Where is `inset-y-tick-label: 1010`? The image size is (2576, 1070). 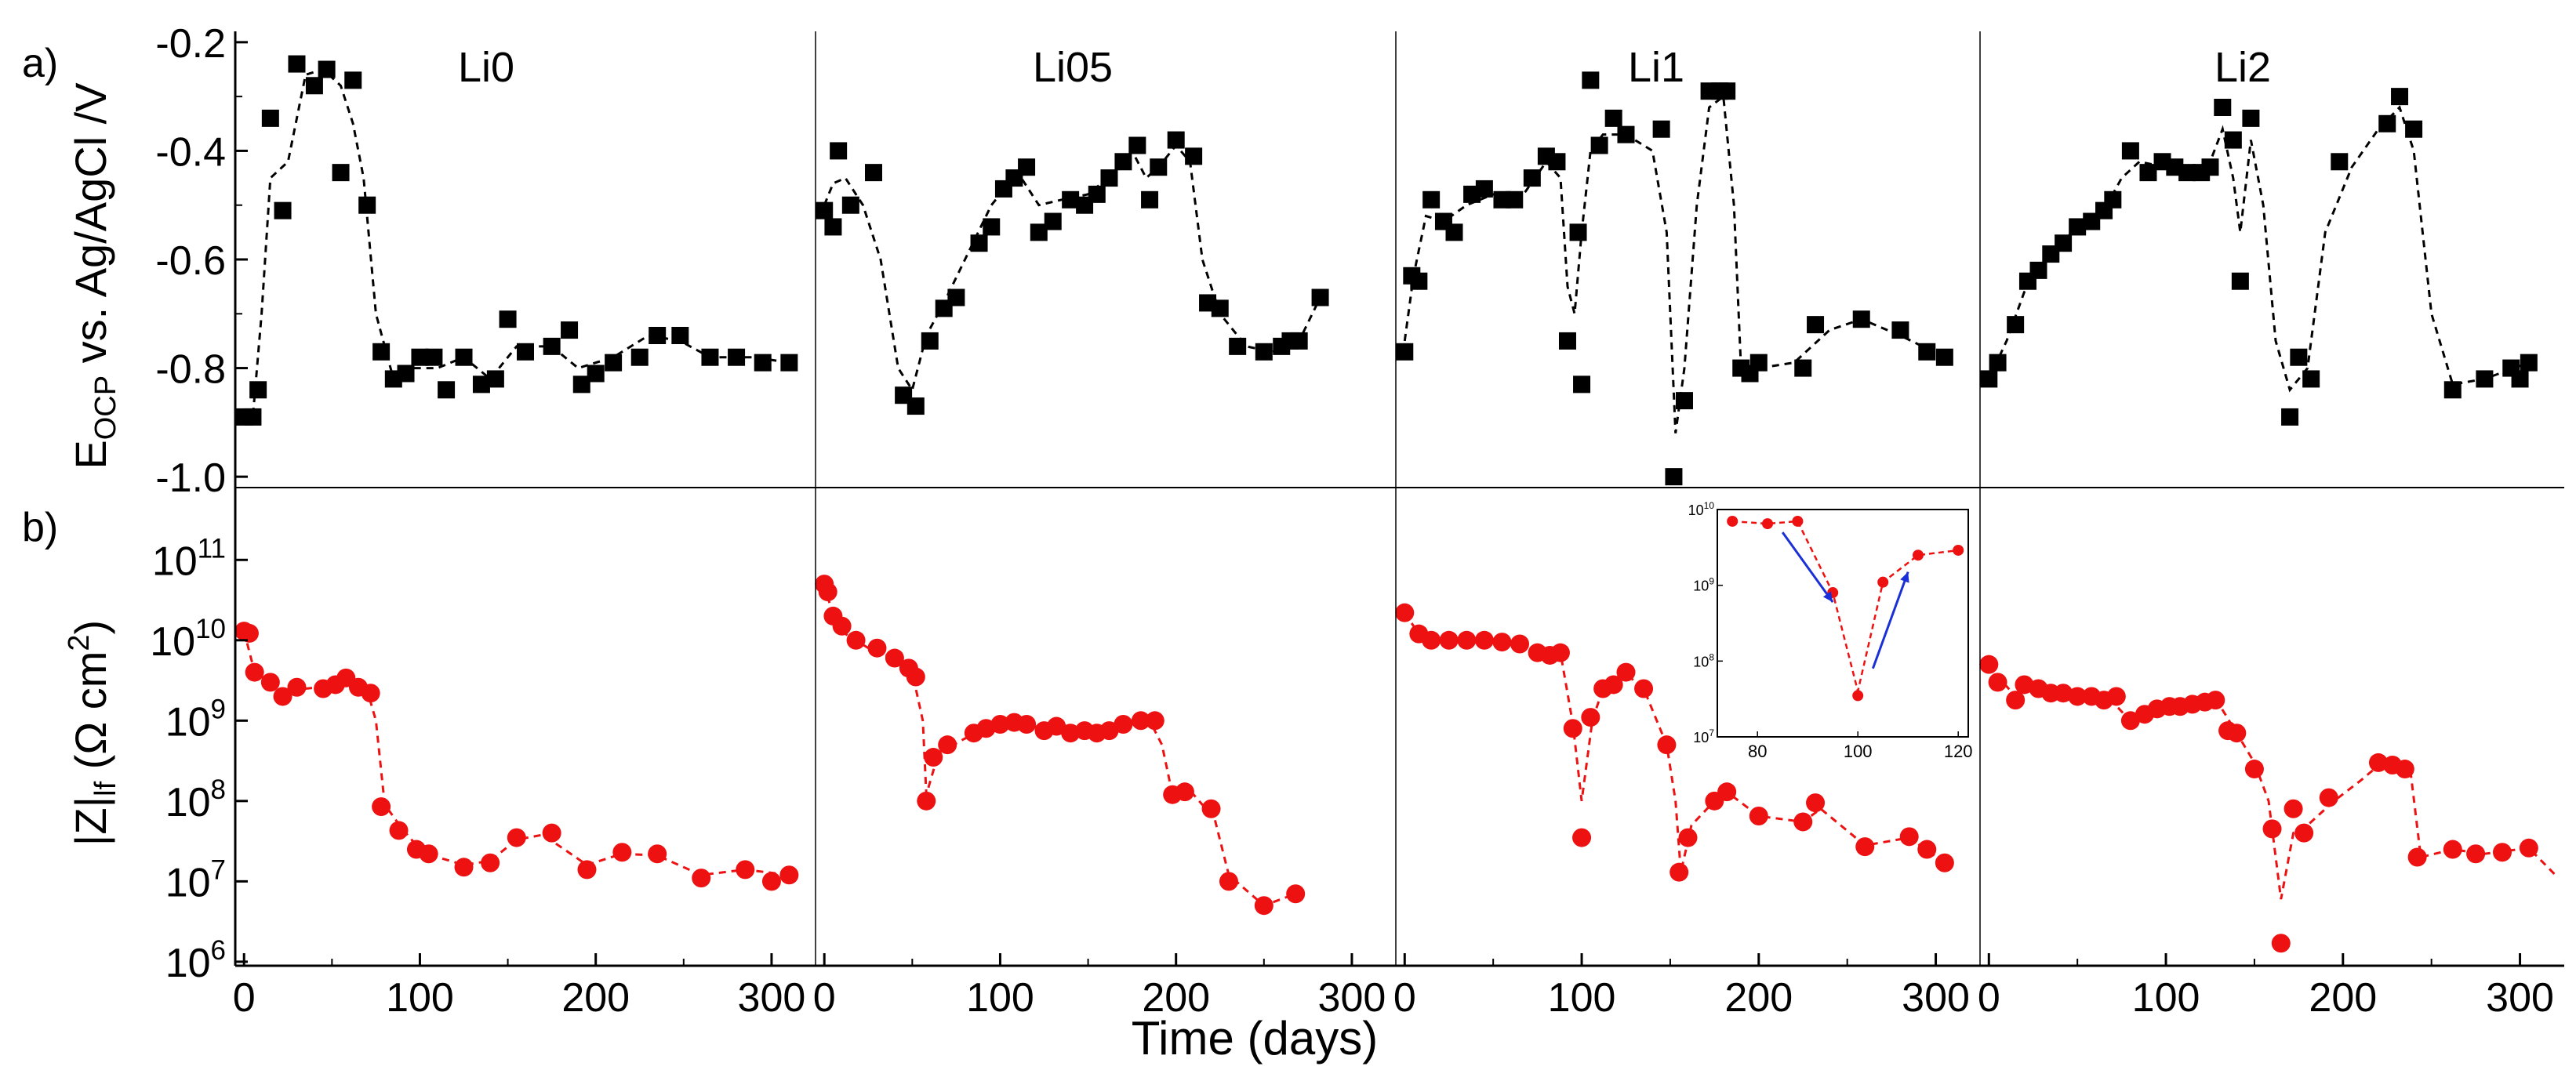
inset-y-tick-label: 1010 is located at coordinates (1701, 509).